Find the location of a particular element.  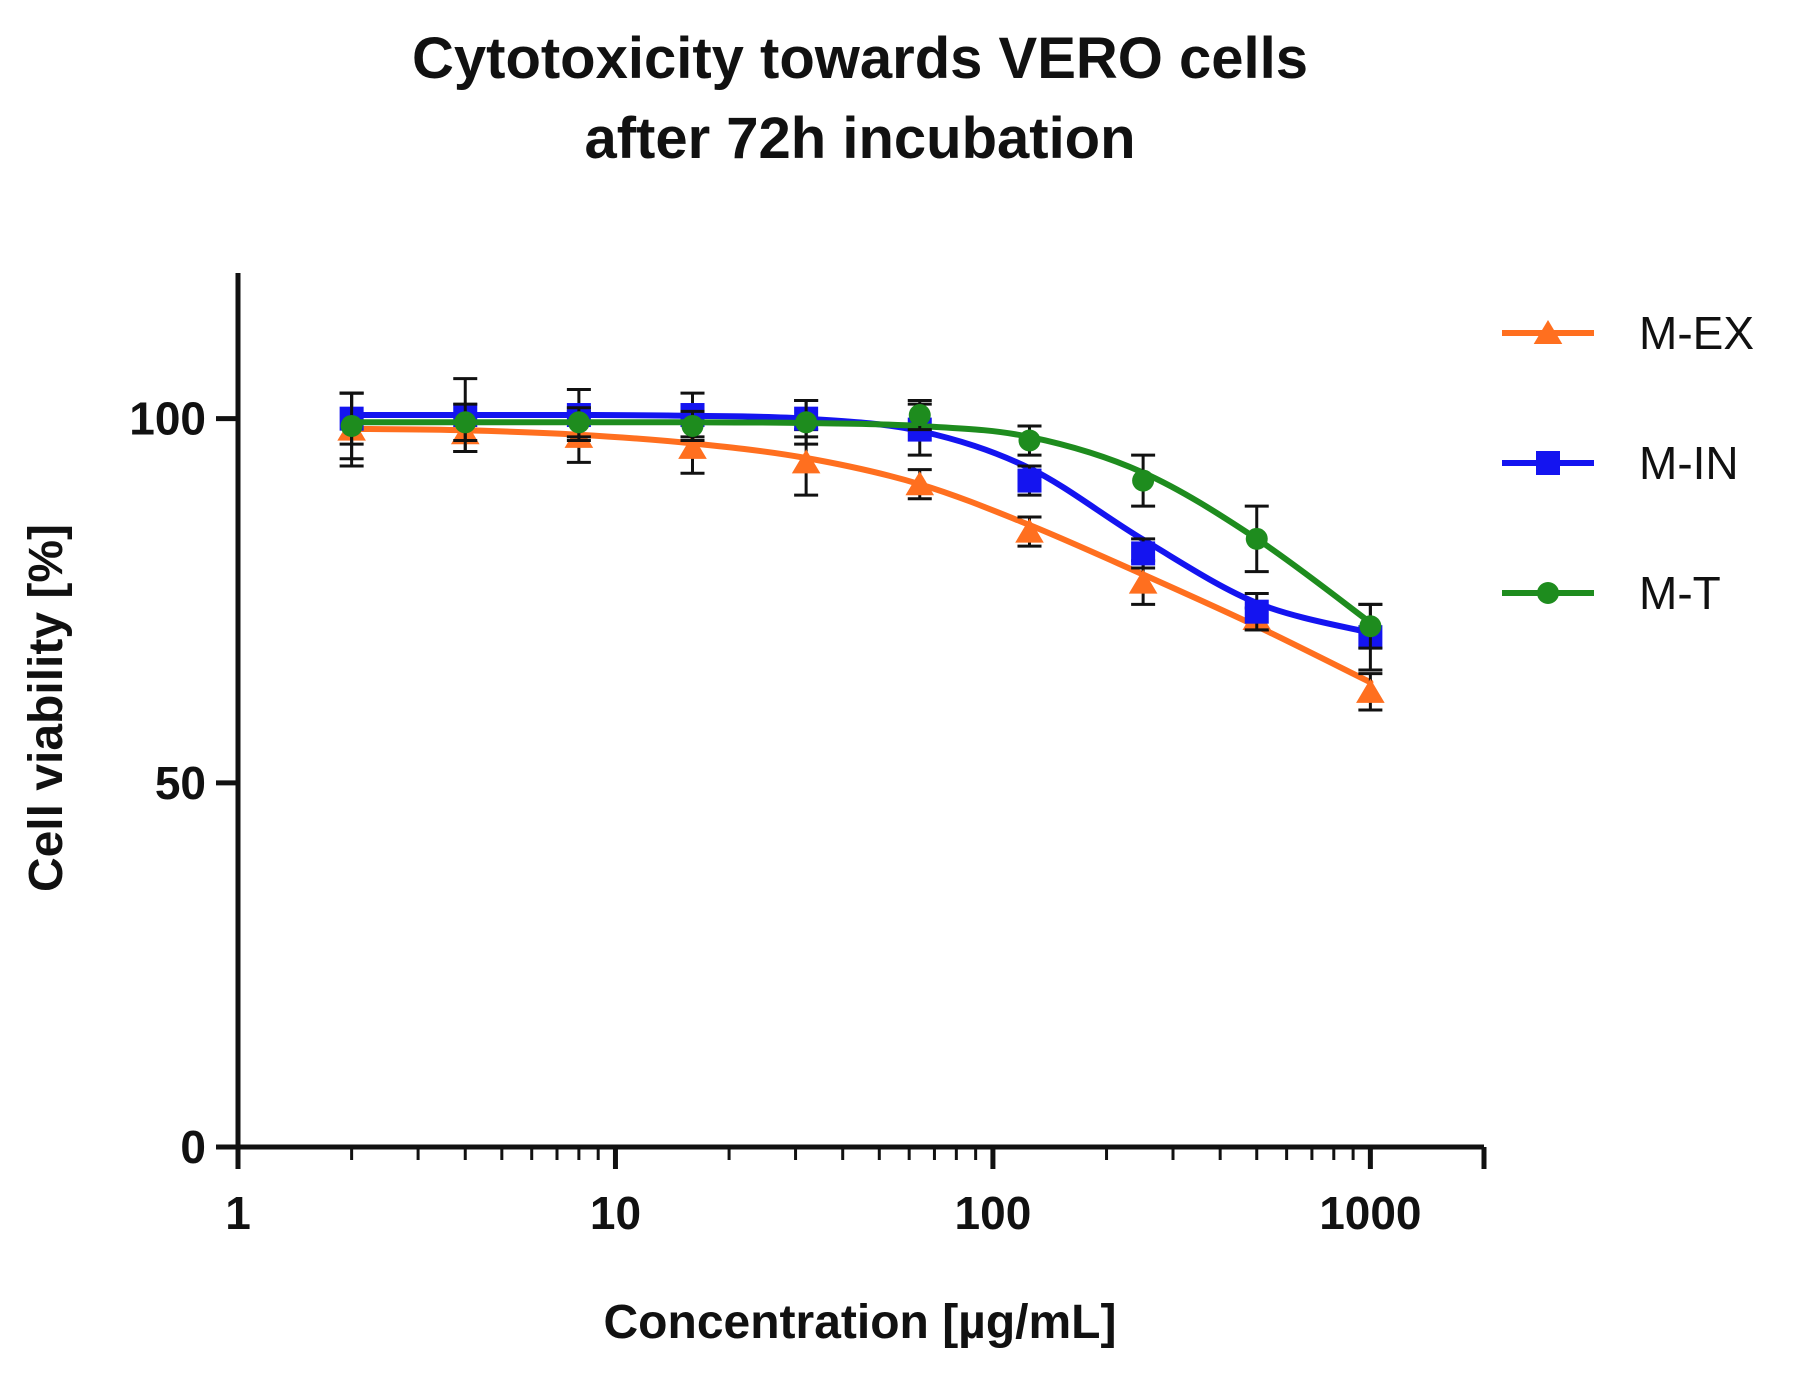

legend-item-m-ex: M-EX is located at coordinates (1628, 333).